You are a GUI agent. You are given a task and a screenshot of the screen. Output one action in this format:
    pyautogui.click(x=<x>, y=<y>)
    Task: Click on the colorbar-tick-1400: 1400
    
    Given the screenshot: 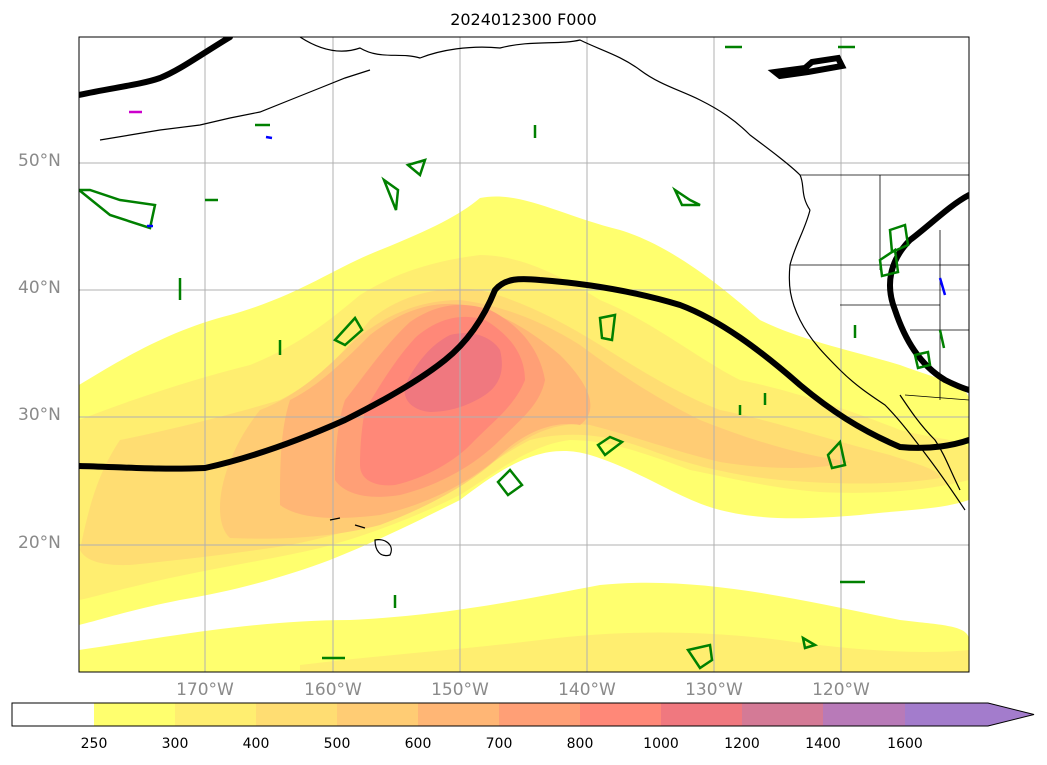 What is the action you would take?
    pyautogui.click(x=823, y=744)
    